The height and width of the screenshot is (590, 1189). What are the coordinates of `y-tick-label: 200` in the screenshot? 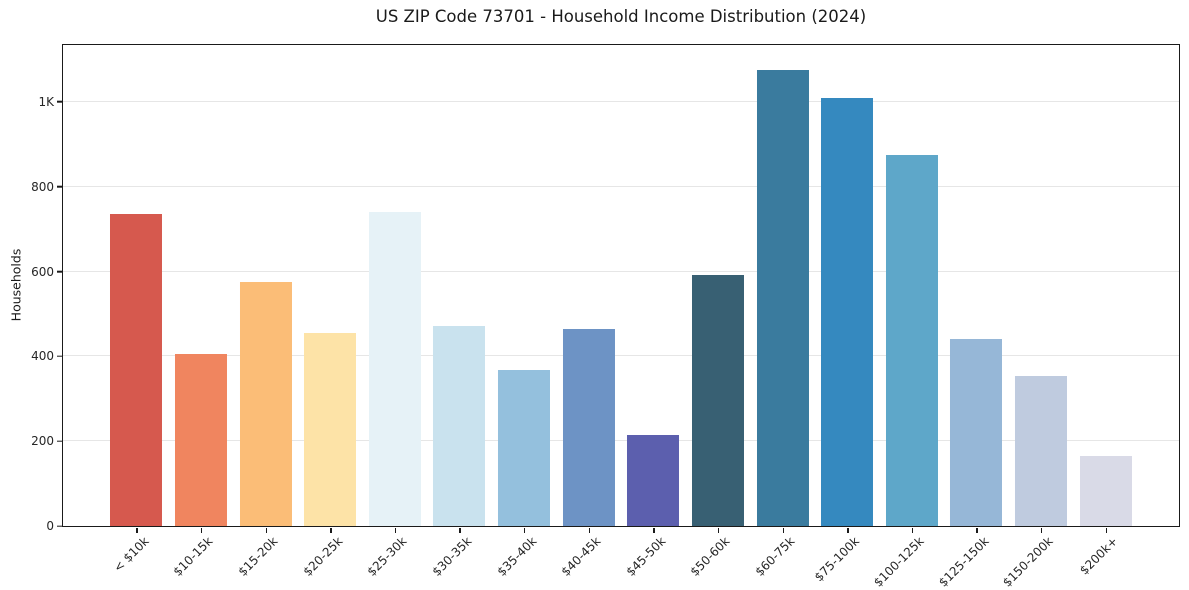 It's located at (42, 441).